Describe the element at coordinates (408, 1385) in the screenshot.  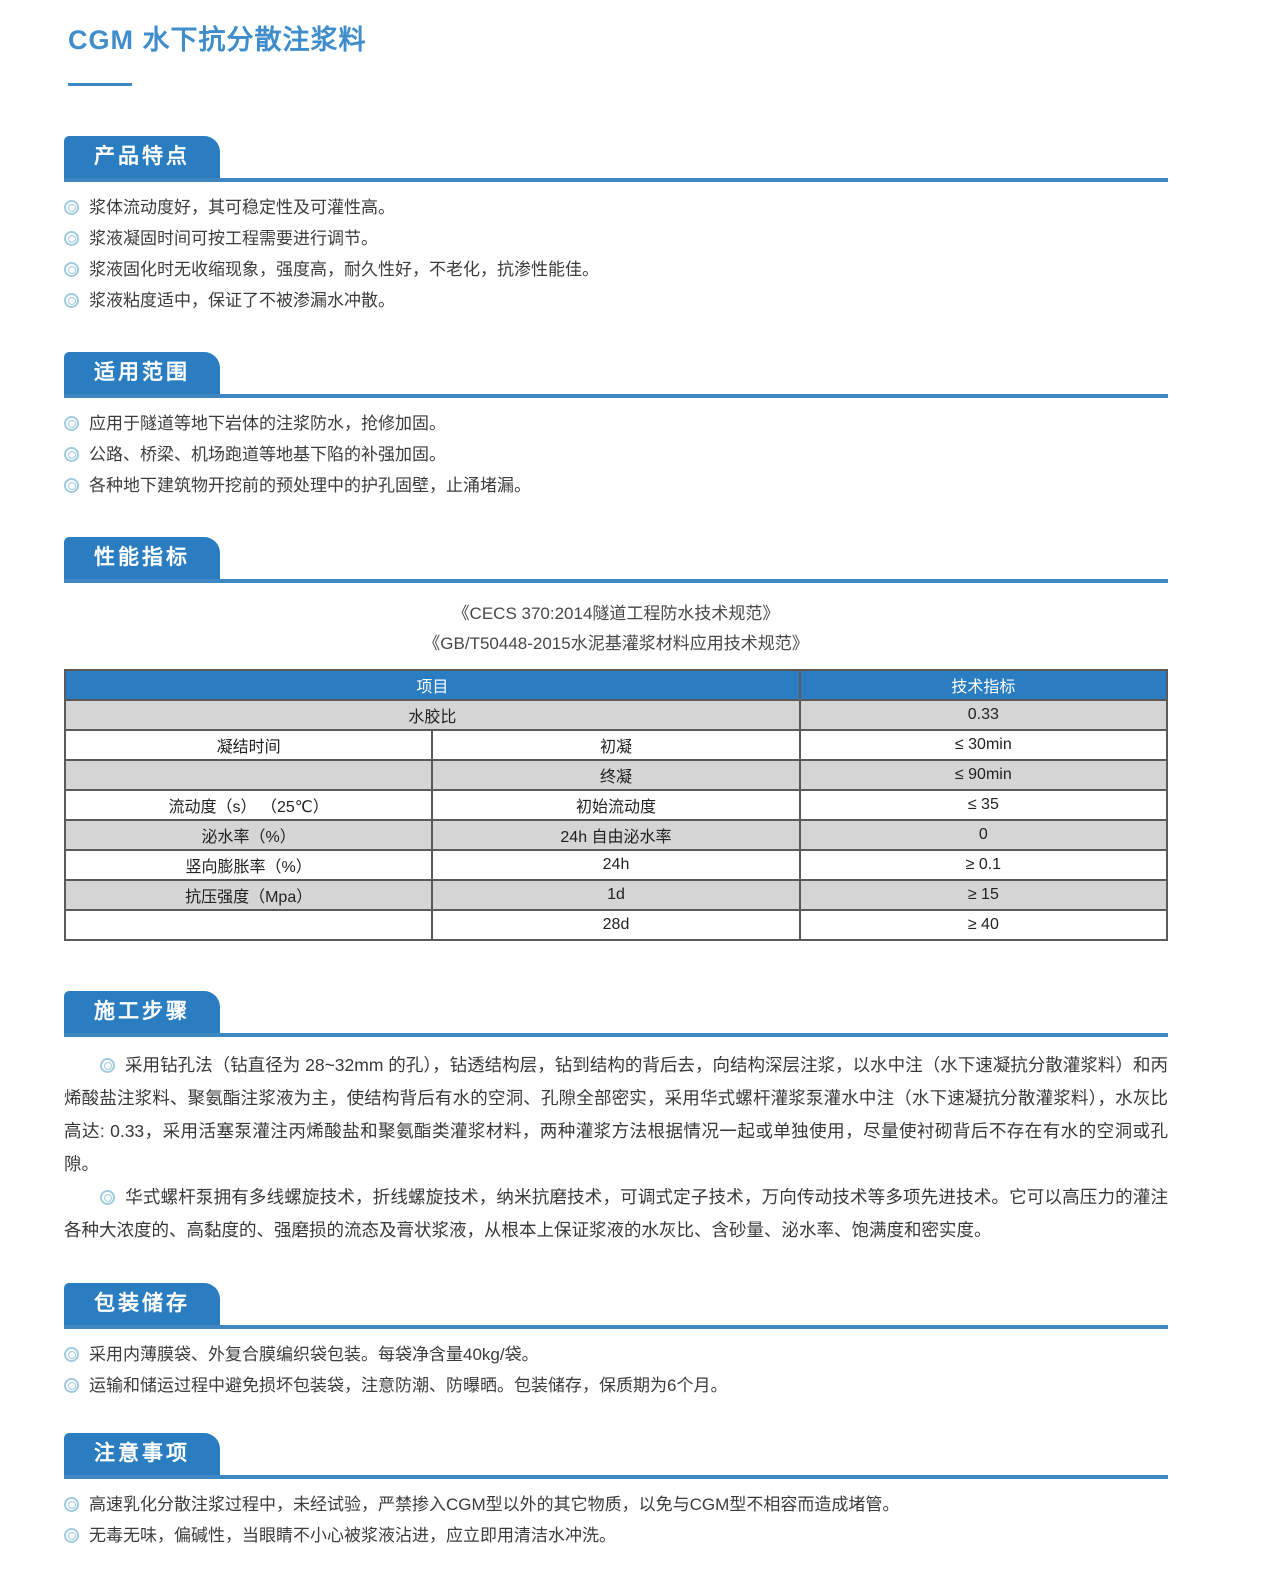
I see `bullet-text: 运输和储运过程中避免损坏包装袋，注意防潮、防曝晒。包装储存，保质期为6个月。` at that location.